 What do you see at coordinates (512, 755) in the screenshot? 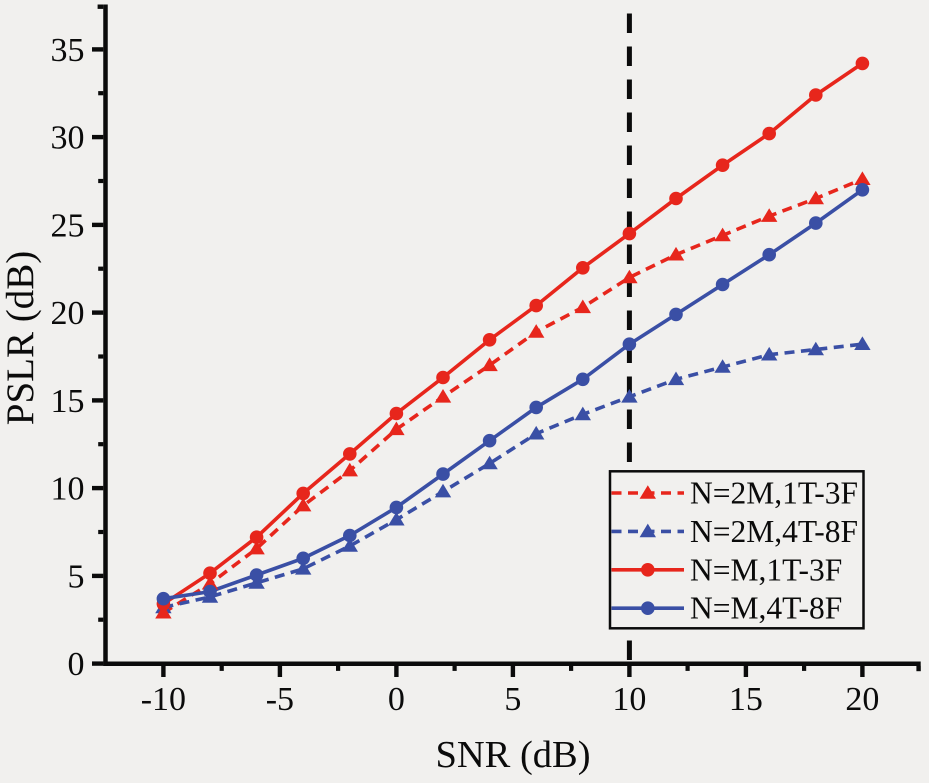
I see `svg-text: SNR (dB)` at bounding box center [512, 755].